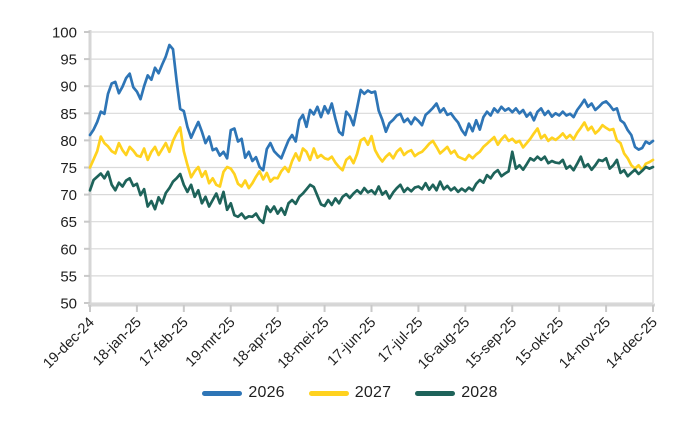 The height and width of the screenshot is (430, 700). Describe the element at coordinates (68, 276) in the screenshot. I see `y-axis-label: 55` at that location.